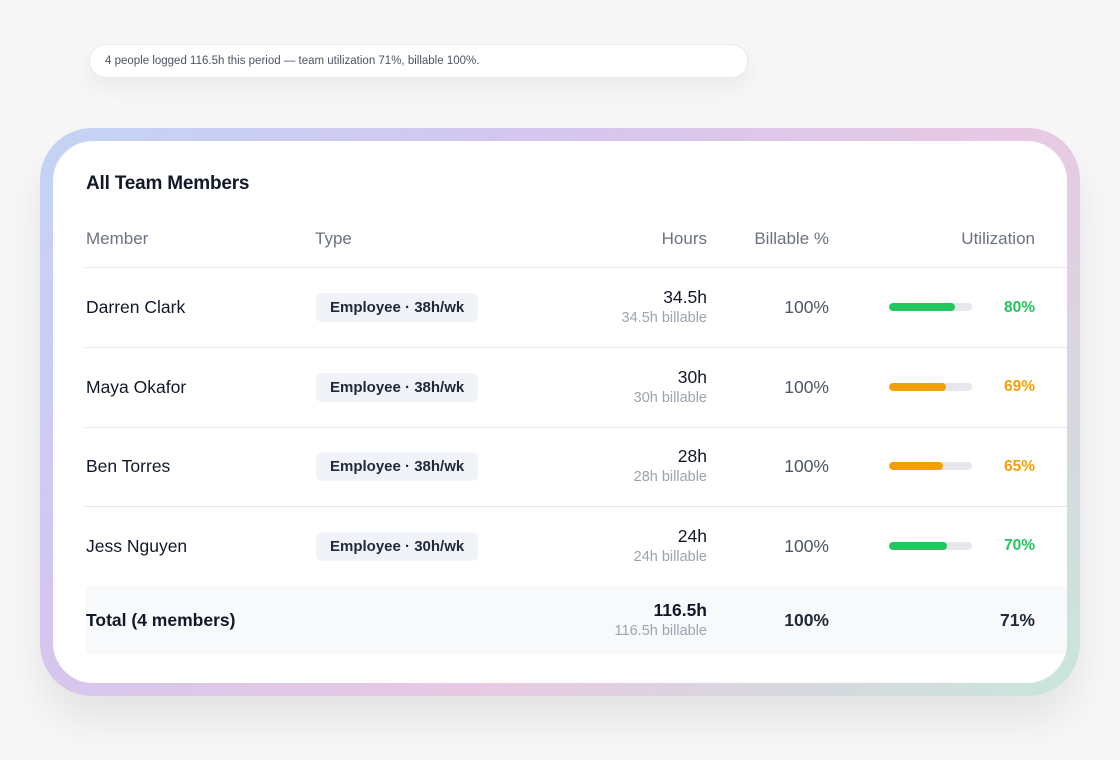 This screenshot has width=1120, height=760. What do you see at coordinates (791, 238) in the screenshot?
I see `column-header-billable: Billable %` at bounding box center [791, 238].